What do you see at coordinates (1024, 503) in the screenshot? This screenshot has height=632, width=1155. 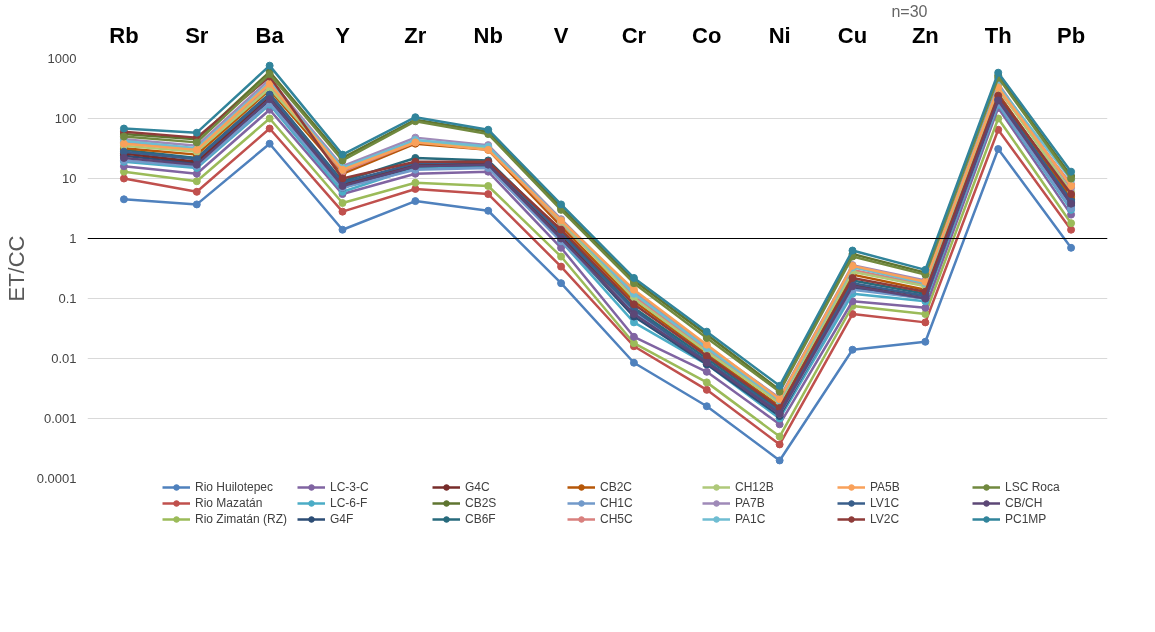 I see `legend-label: CB/CH` at bounding box center [1024, 503].